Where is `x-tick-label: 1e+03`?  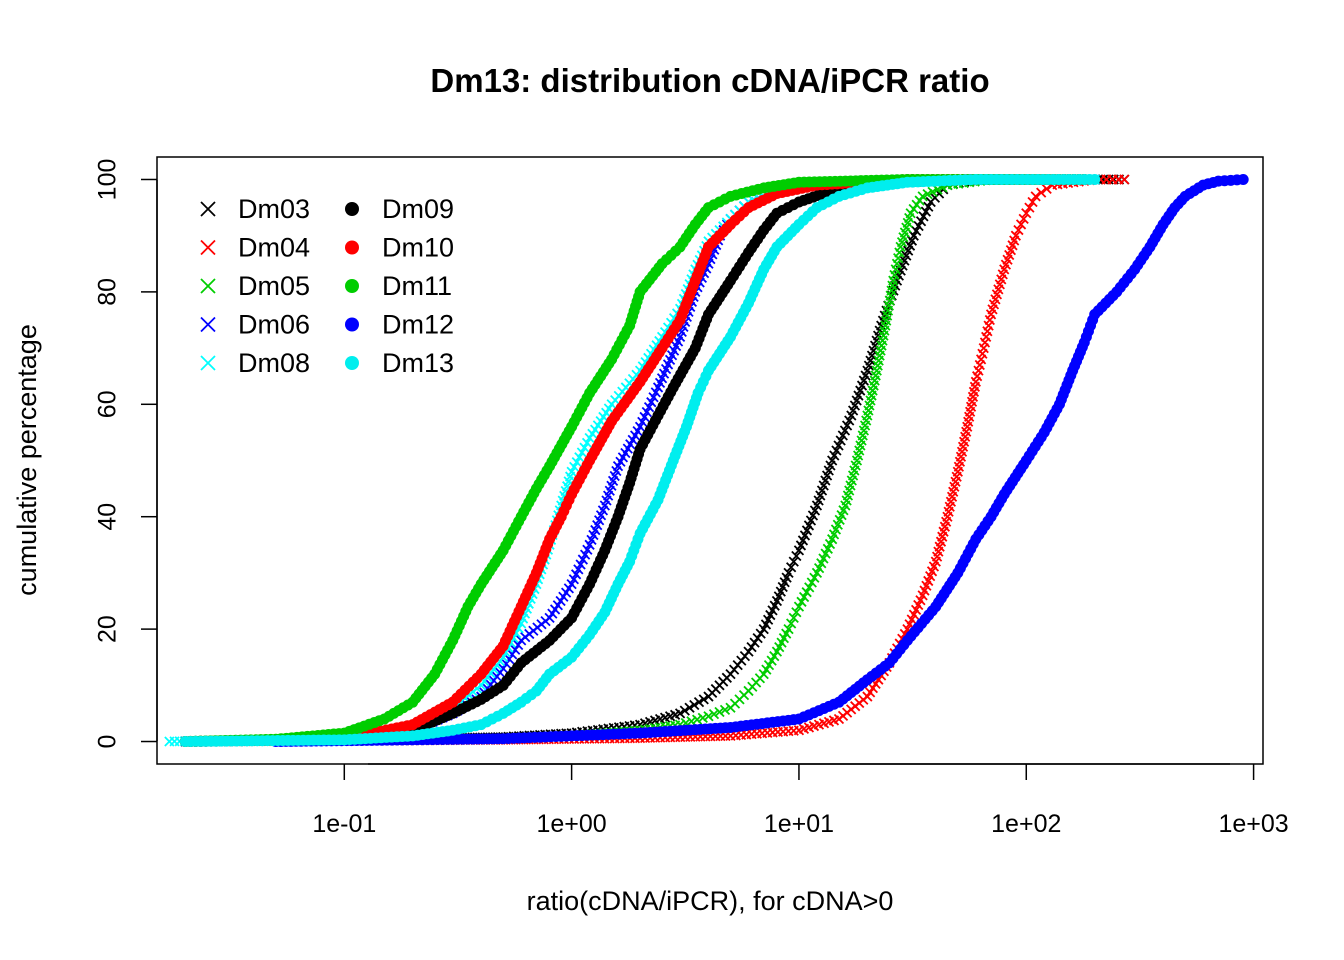
x-tick-label: 1e+03 is located at coordinates (1253, 824).